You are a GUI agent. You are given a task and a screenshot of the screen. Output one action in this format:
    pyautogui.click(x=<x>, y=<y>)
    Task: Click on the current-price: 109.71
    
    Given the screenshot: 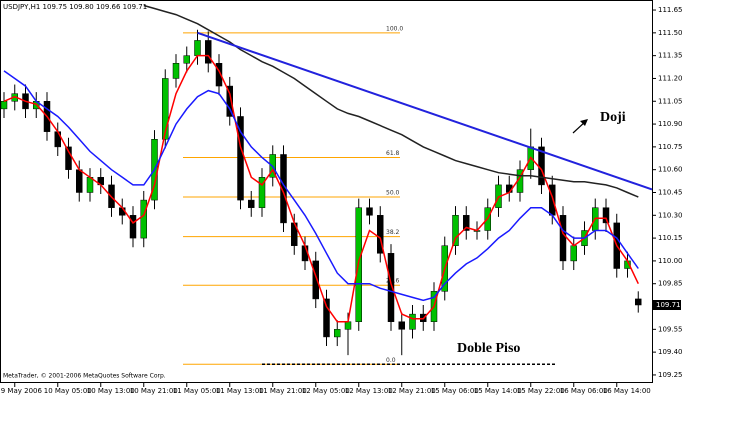 What is the action you would take?
    pyautogui.click(x=668, y=305)
    